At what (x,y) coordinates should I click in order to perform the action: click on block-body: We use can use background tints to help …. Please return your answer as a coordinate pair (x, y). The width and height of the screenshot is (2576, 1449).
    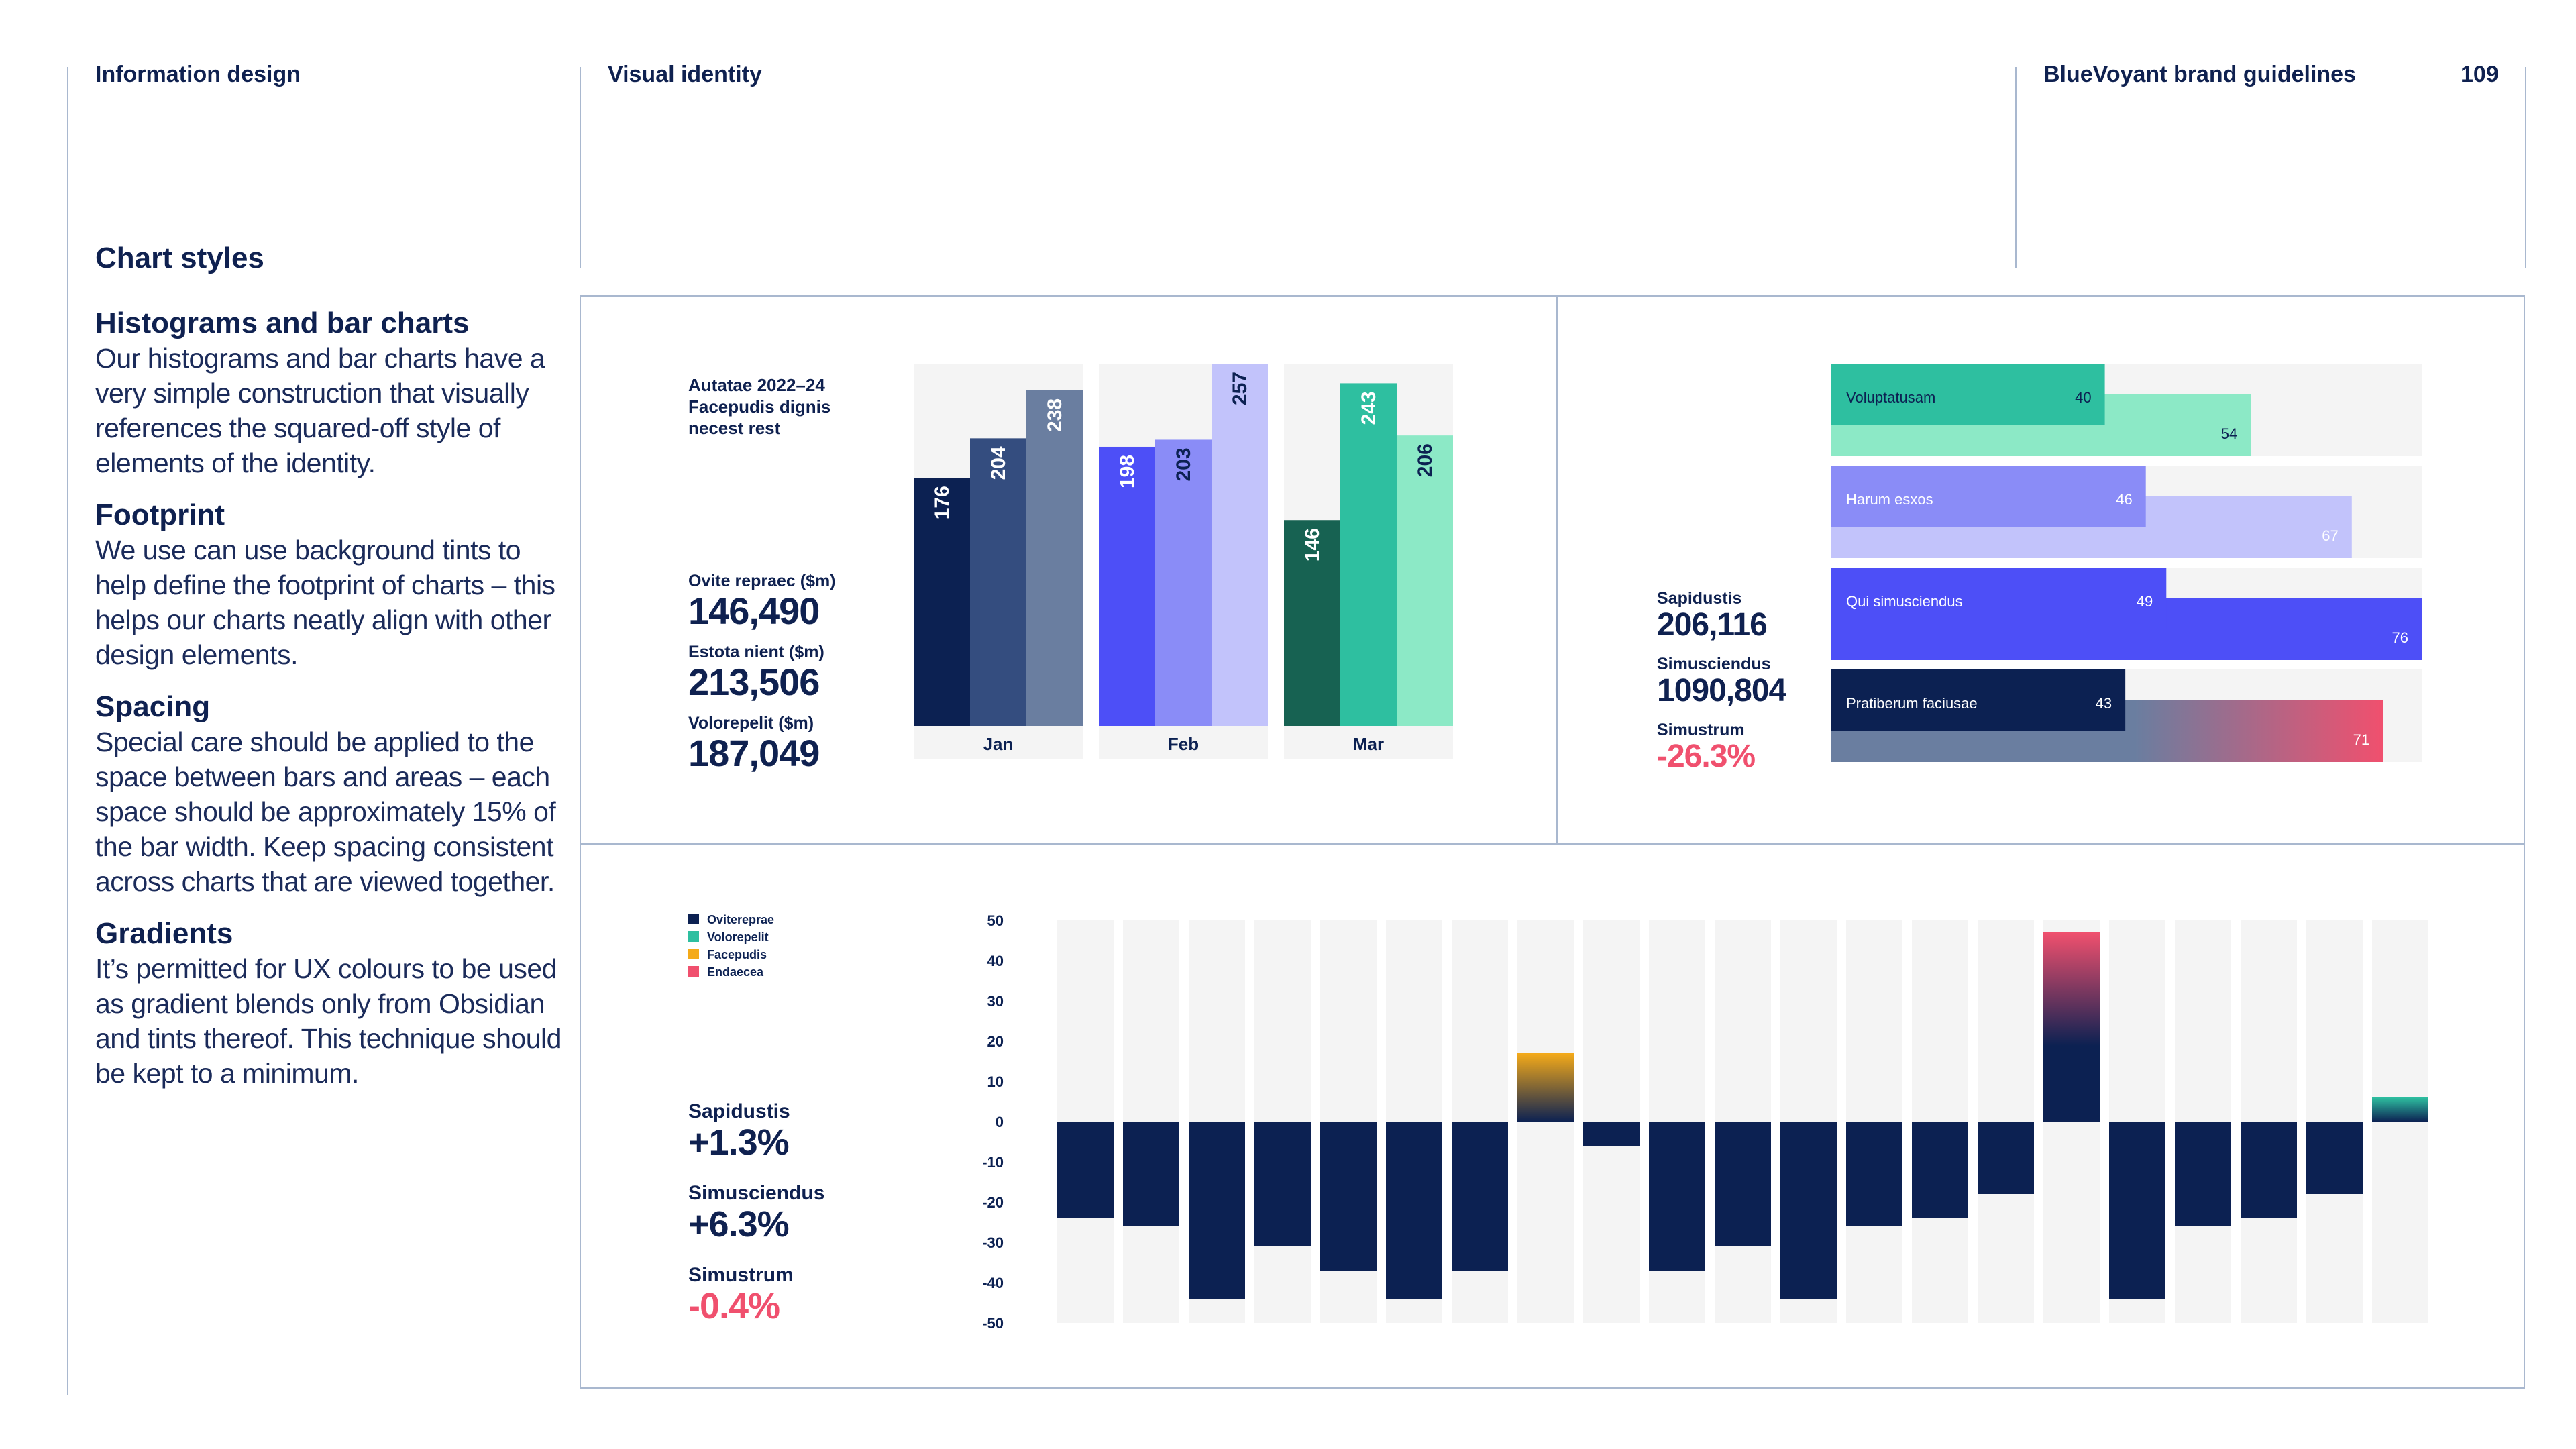
    Looking at the image, I should click on (325, 602).